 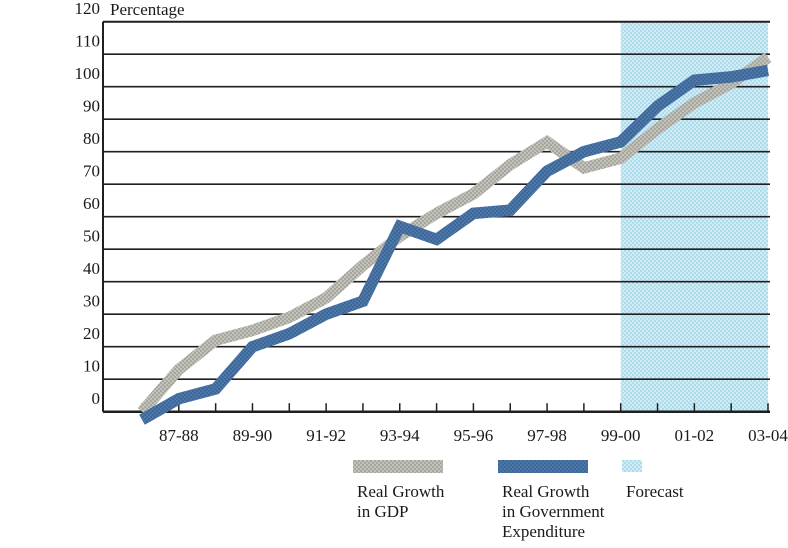 I want to click on y-axis-title: Percentage, so click(x=147, y=9).